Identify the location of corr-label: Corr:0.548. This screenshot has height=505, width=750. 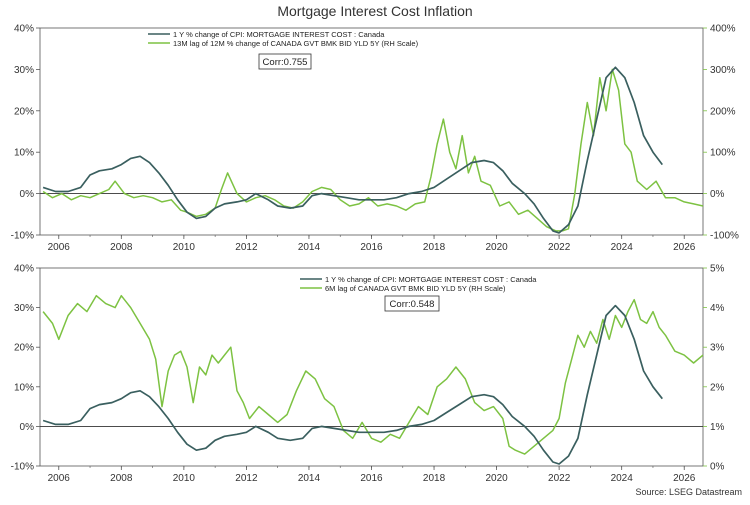
(412, 304).